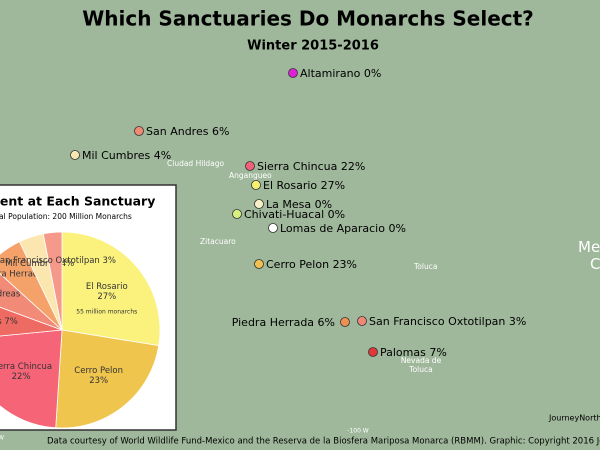  I want to click on slice-label: San Francisco Oxtotilpan 3%, so click(58, 260).